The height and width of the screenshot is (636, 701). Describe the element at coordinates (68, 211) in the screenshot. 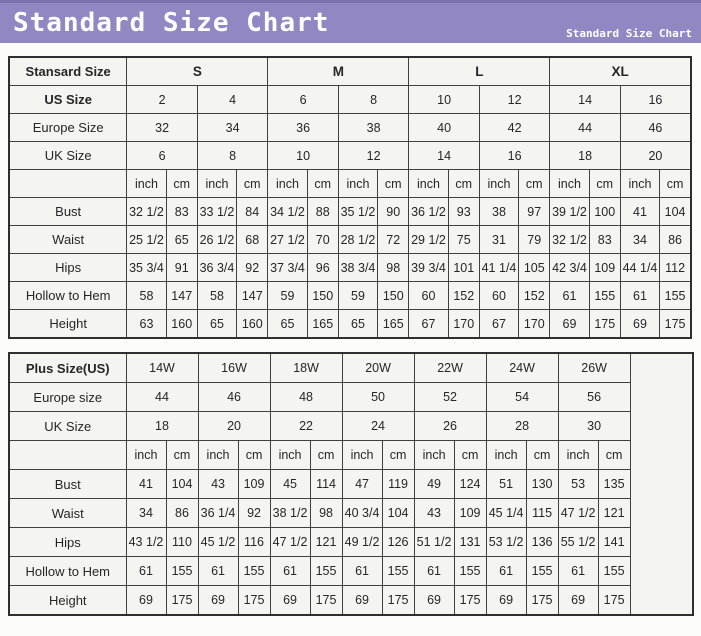

I see `row-label-cell: Bust` at that location.